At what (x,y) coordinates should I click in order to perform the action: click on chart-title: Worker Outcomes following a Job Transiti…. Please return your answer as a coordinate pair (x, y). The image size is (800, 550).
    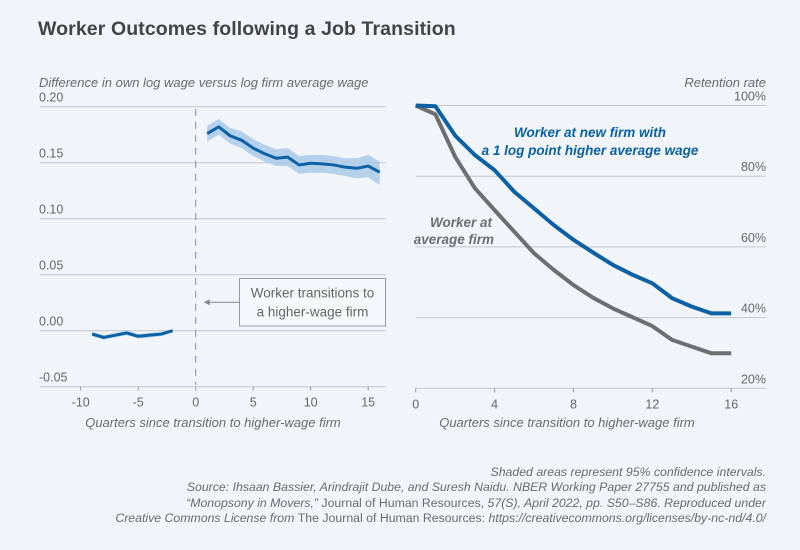
    Looking at the image, I should click on (247, 29).